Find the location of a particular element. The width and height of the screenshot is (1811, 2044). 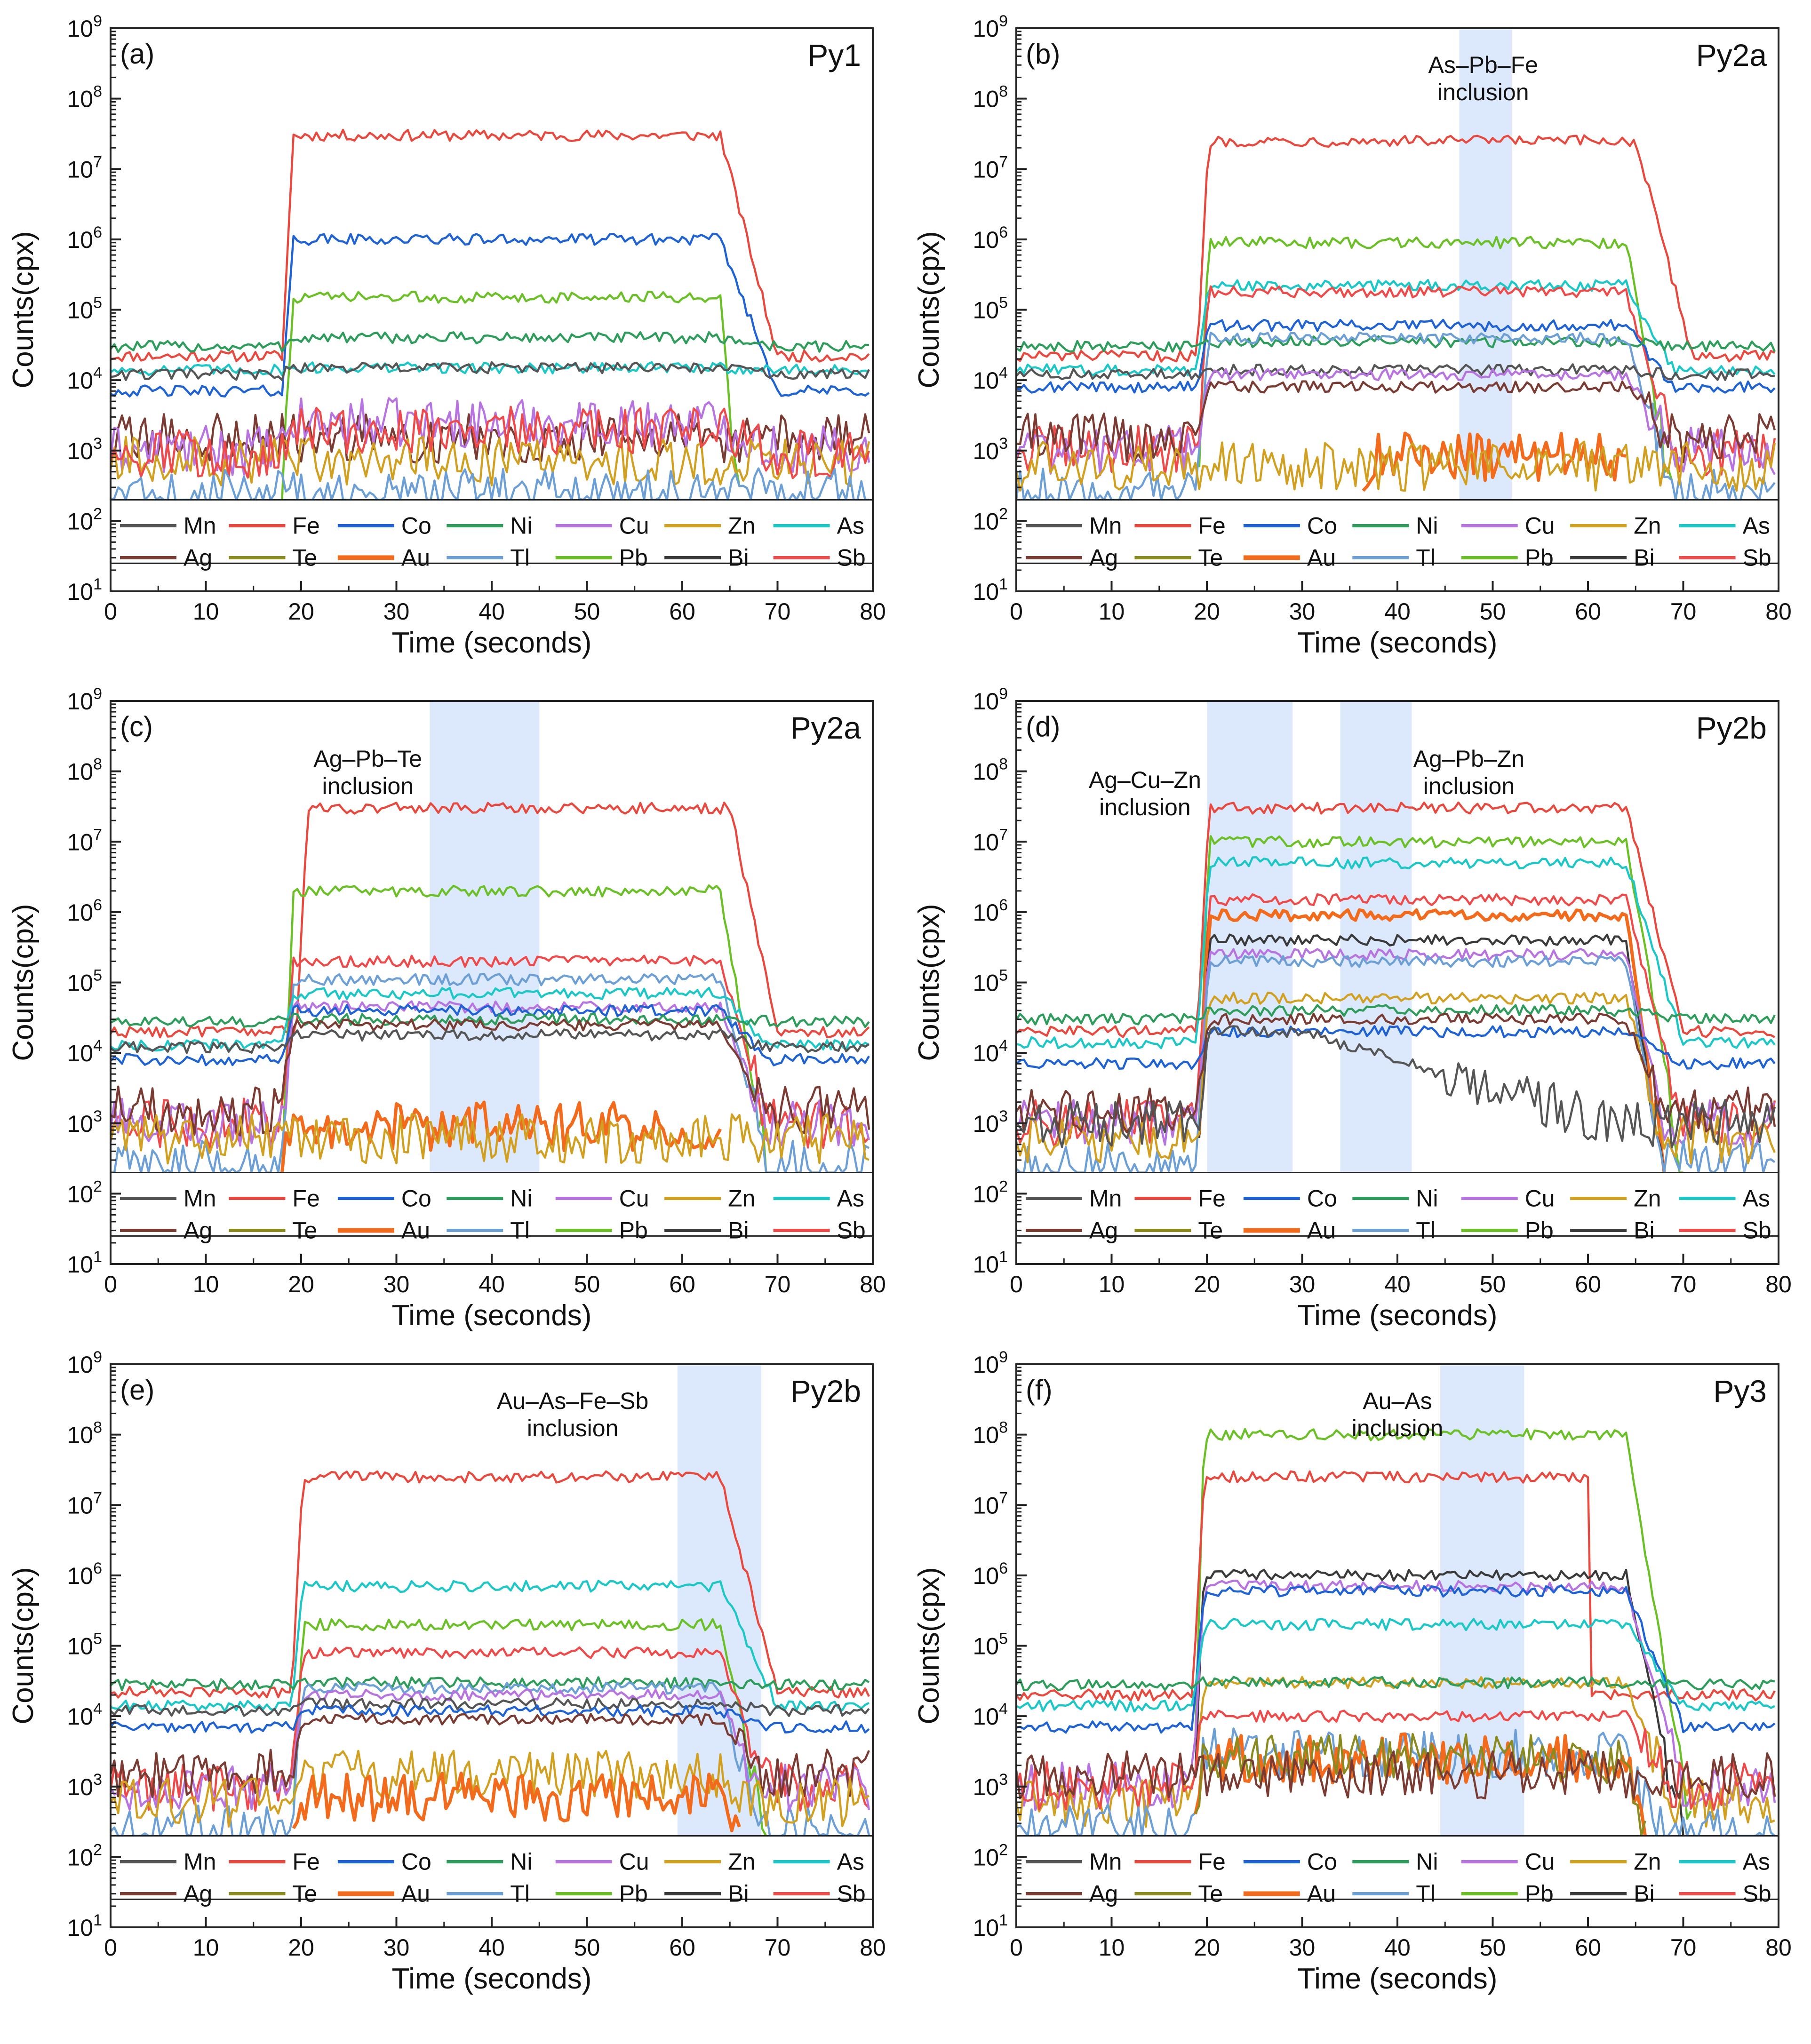

legend-label-ag: Ag is located at coordinates (197, 1230).